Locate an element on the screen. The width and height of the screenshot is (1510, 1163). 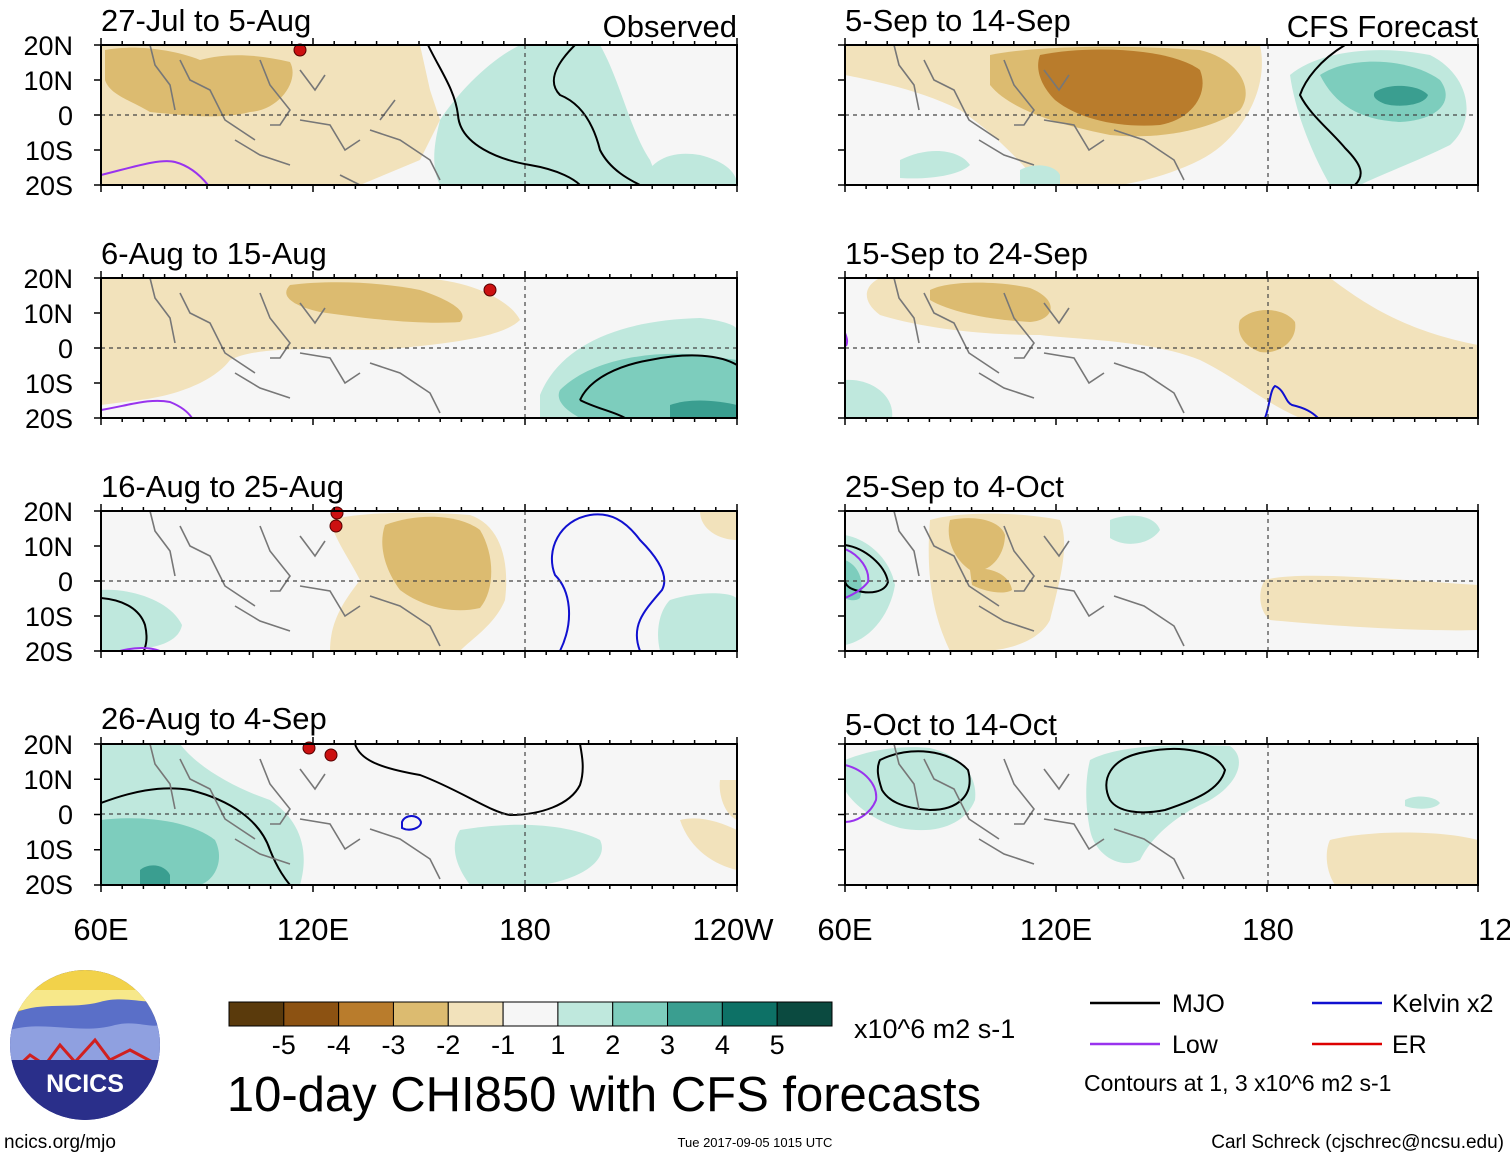
colorbar-tick-label: -4 is located at coordinates (339, 1045).